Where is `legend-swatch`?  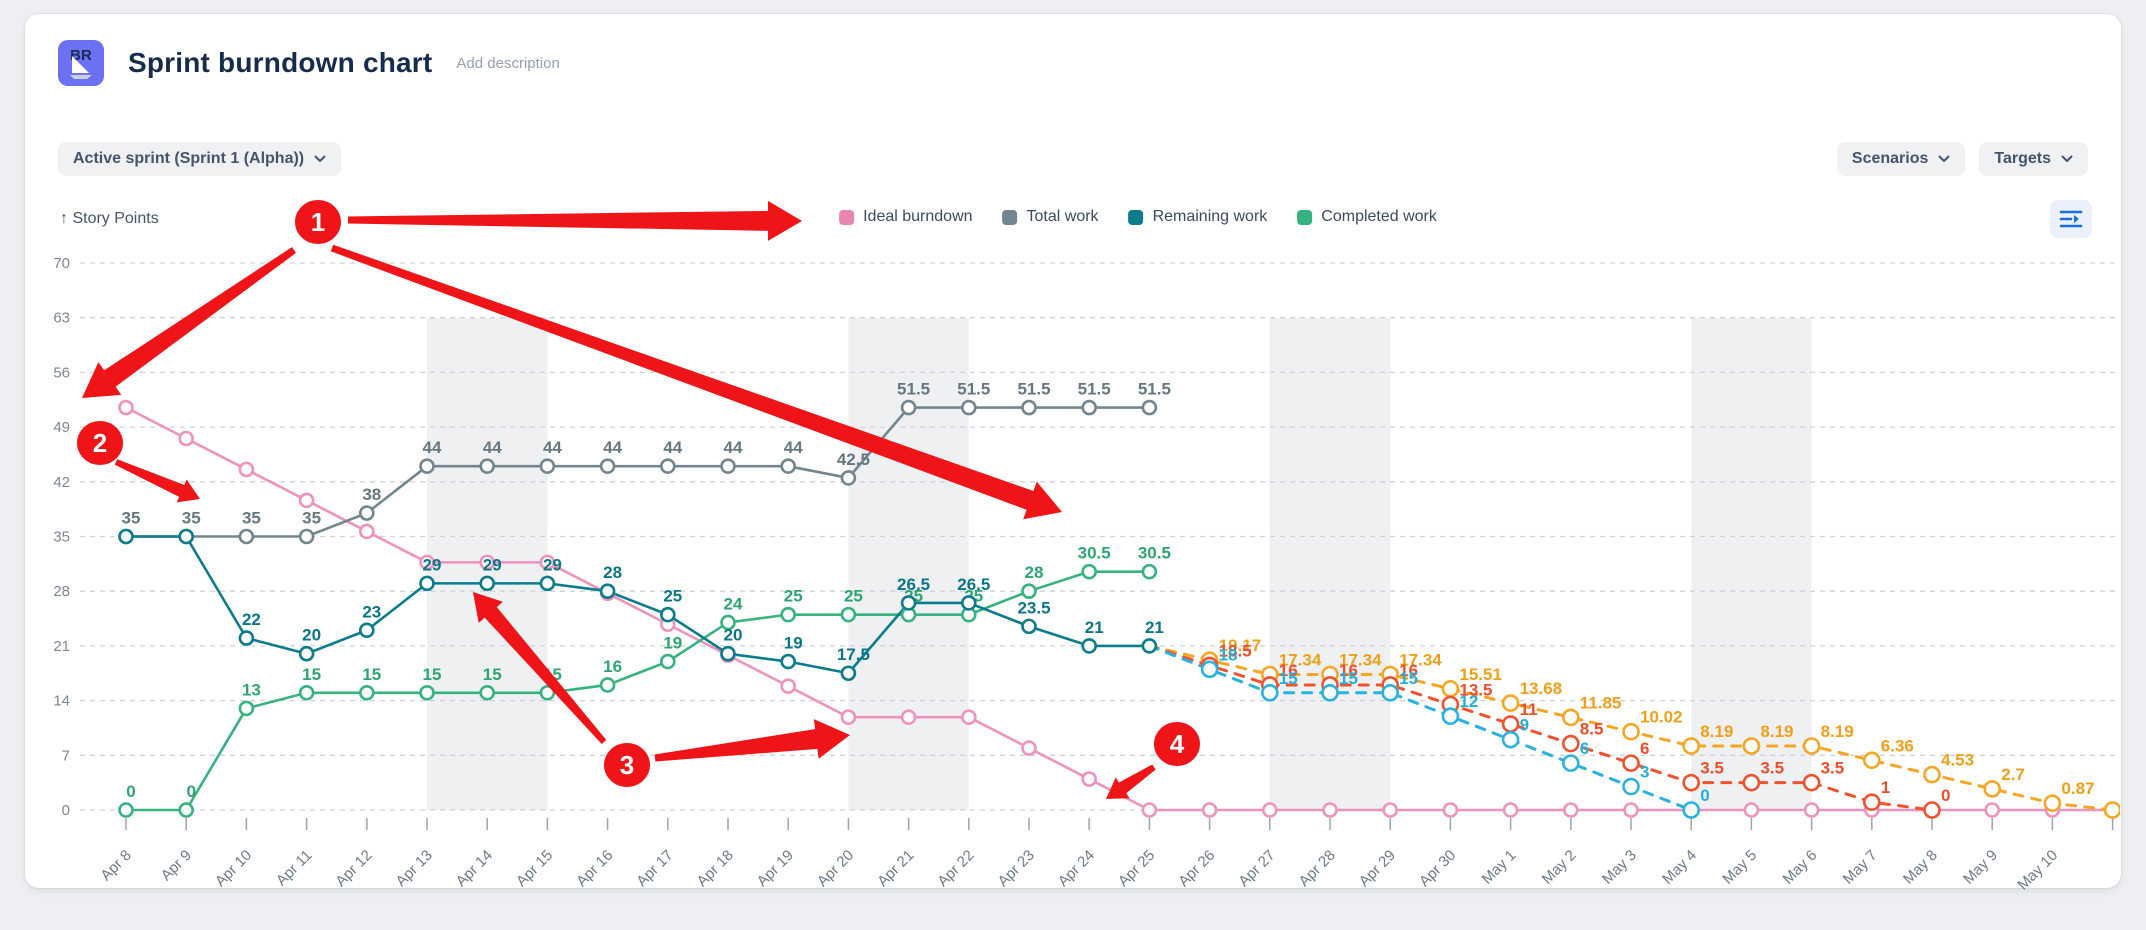 legend-swatch is located at coordinates (1305, 217).